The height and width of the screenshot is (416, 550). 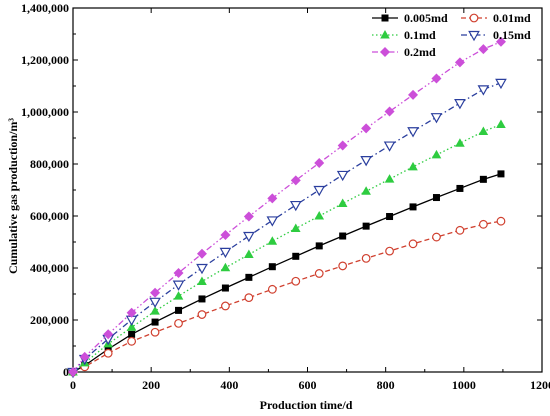 I want to click on legend-item: 0.01md, so click(x=496, y=18).